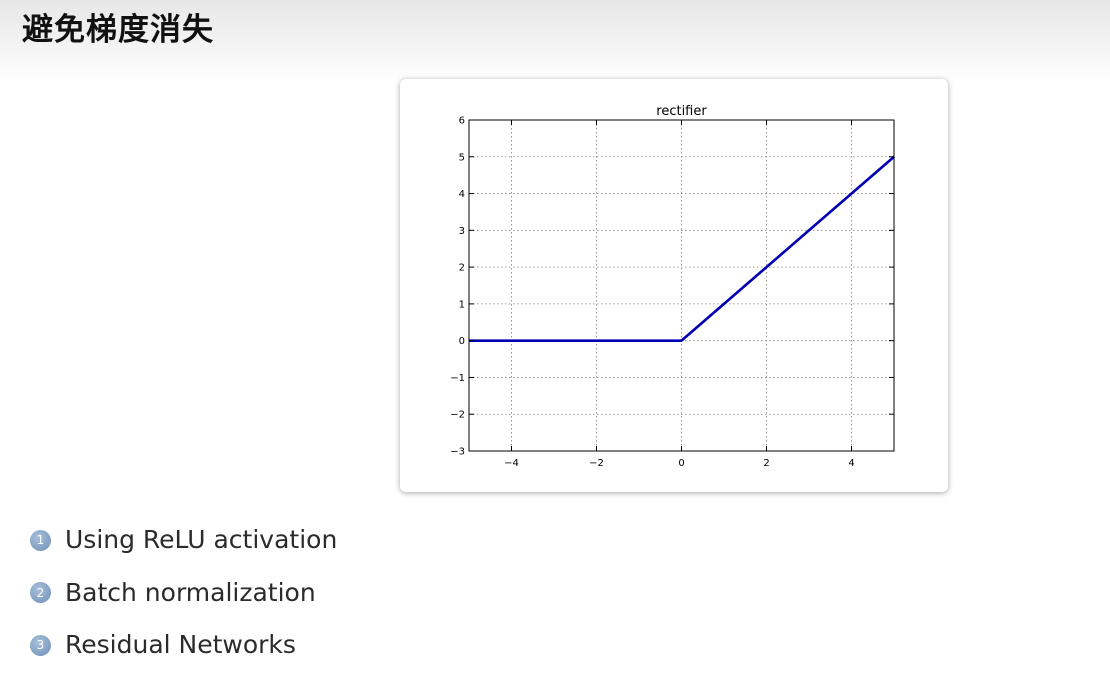 Image resolution: width=1110 pixels, height=683 pixels. I want to click on y-tick-label: 6, so click(462, 121).